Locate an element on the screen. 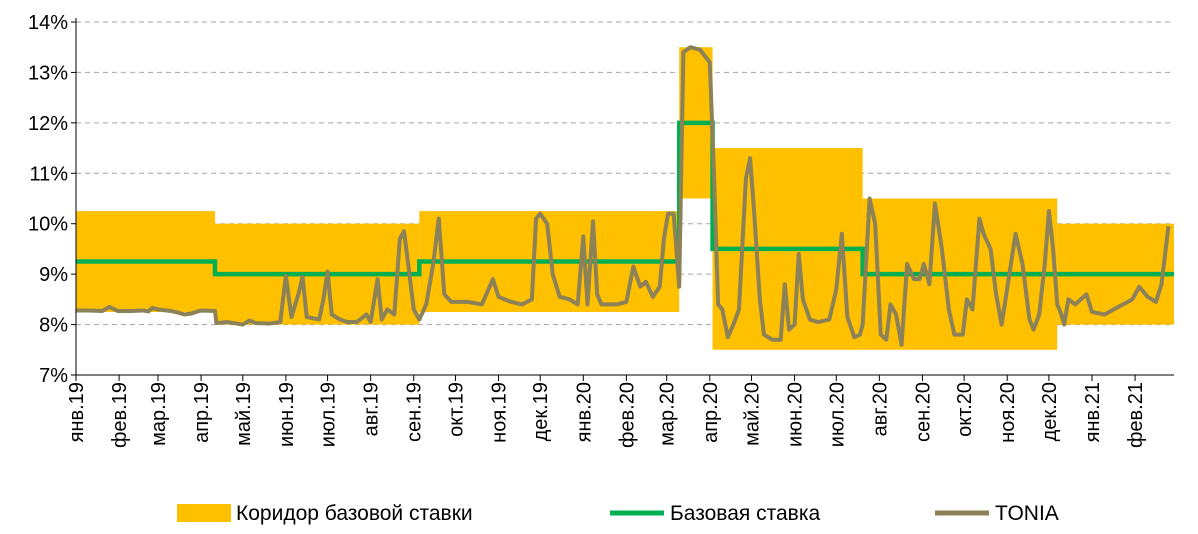 The height and width of the screenshot is (534, 1198). x-tick-label: мар.20 is located at coordinates (668, 414).